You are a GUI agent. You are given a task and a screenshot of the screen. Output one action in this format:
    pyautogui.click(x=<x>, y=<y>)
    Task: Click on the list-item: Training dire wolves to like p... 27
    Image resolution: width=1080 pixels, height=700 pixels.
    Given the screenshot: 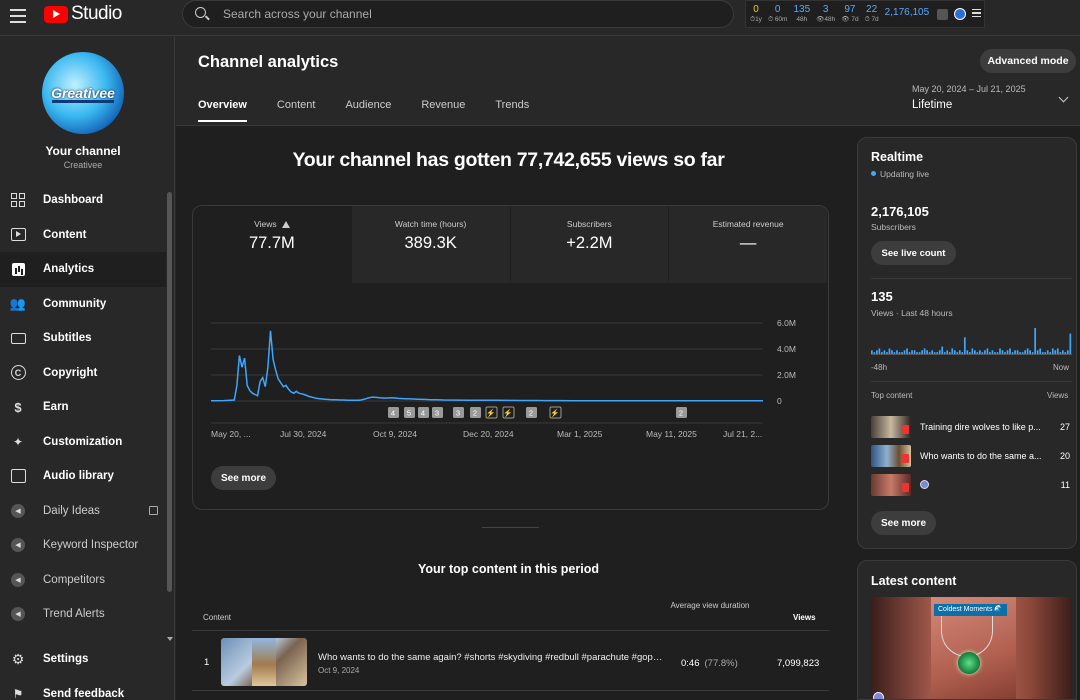 What is the action you would take?
    pyautogui.click(x=971, y=427)
    